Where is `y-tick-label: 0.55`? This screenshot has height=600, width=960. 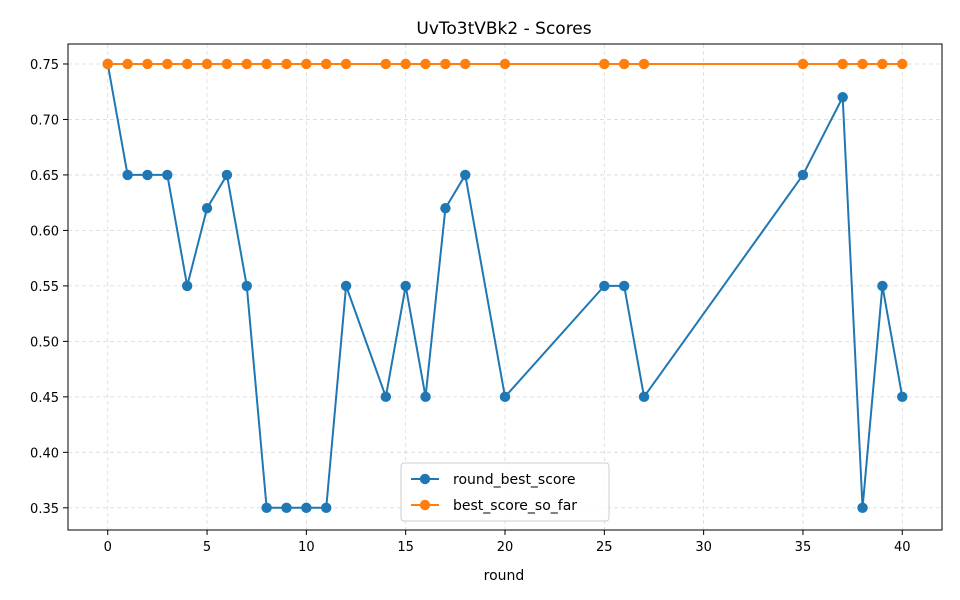
y-tick-label: 0.55 is located at coordinates (44, 287).